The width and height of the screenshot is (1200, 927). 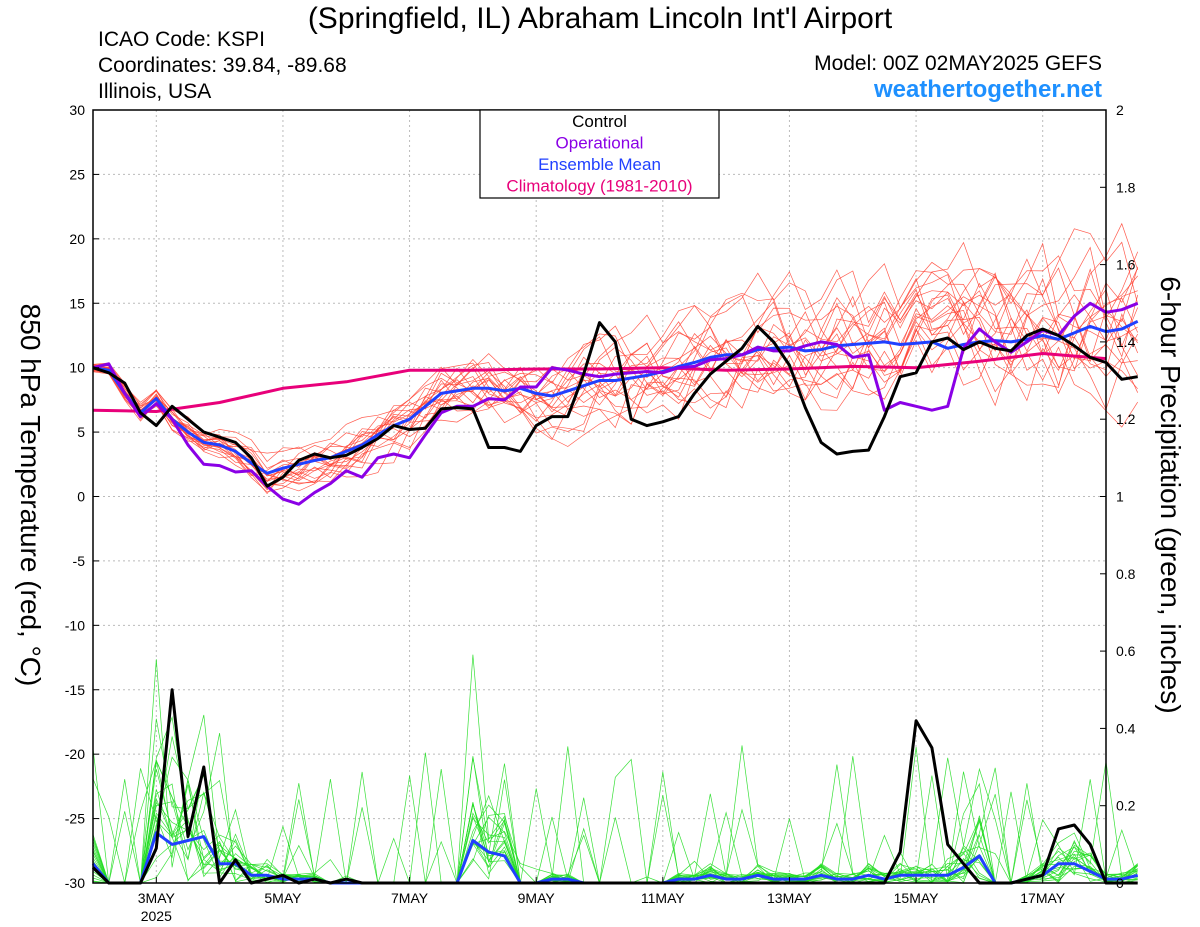 I want to click on precip-member-line, so click(x=615, y=821).